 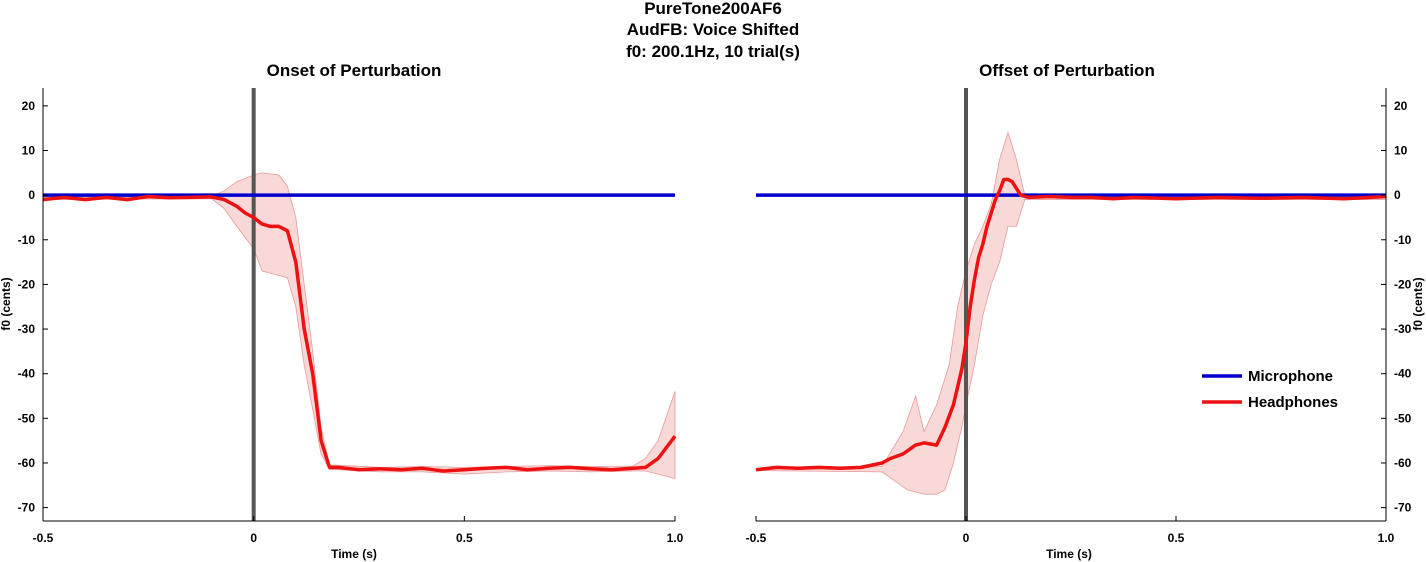 What do you see at coordinates (675, 538) in the screenshot?
I see `onset-x-tick-label: 1.0` at bounding box center [675, 538].